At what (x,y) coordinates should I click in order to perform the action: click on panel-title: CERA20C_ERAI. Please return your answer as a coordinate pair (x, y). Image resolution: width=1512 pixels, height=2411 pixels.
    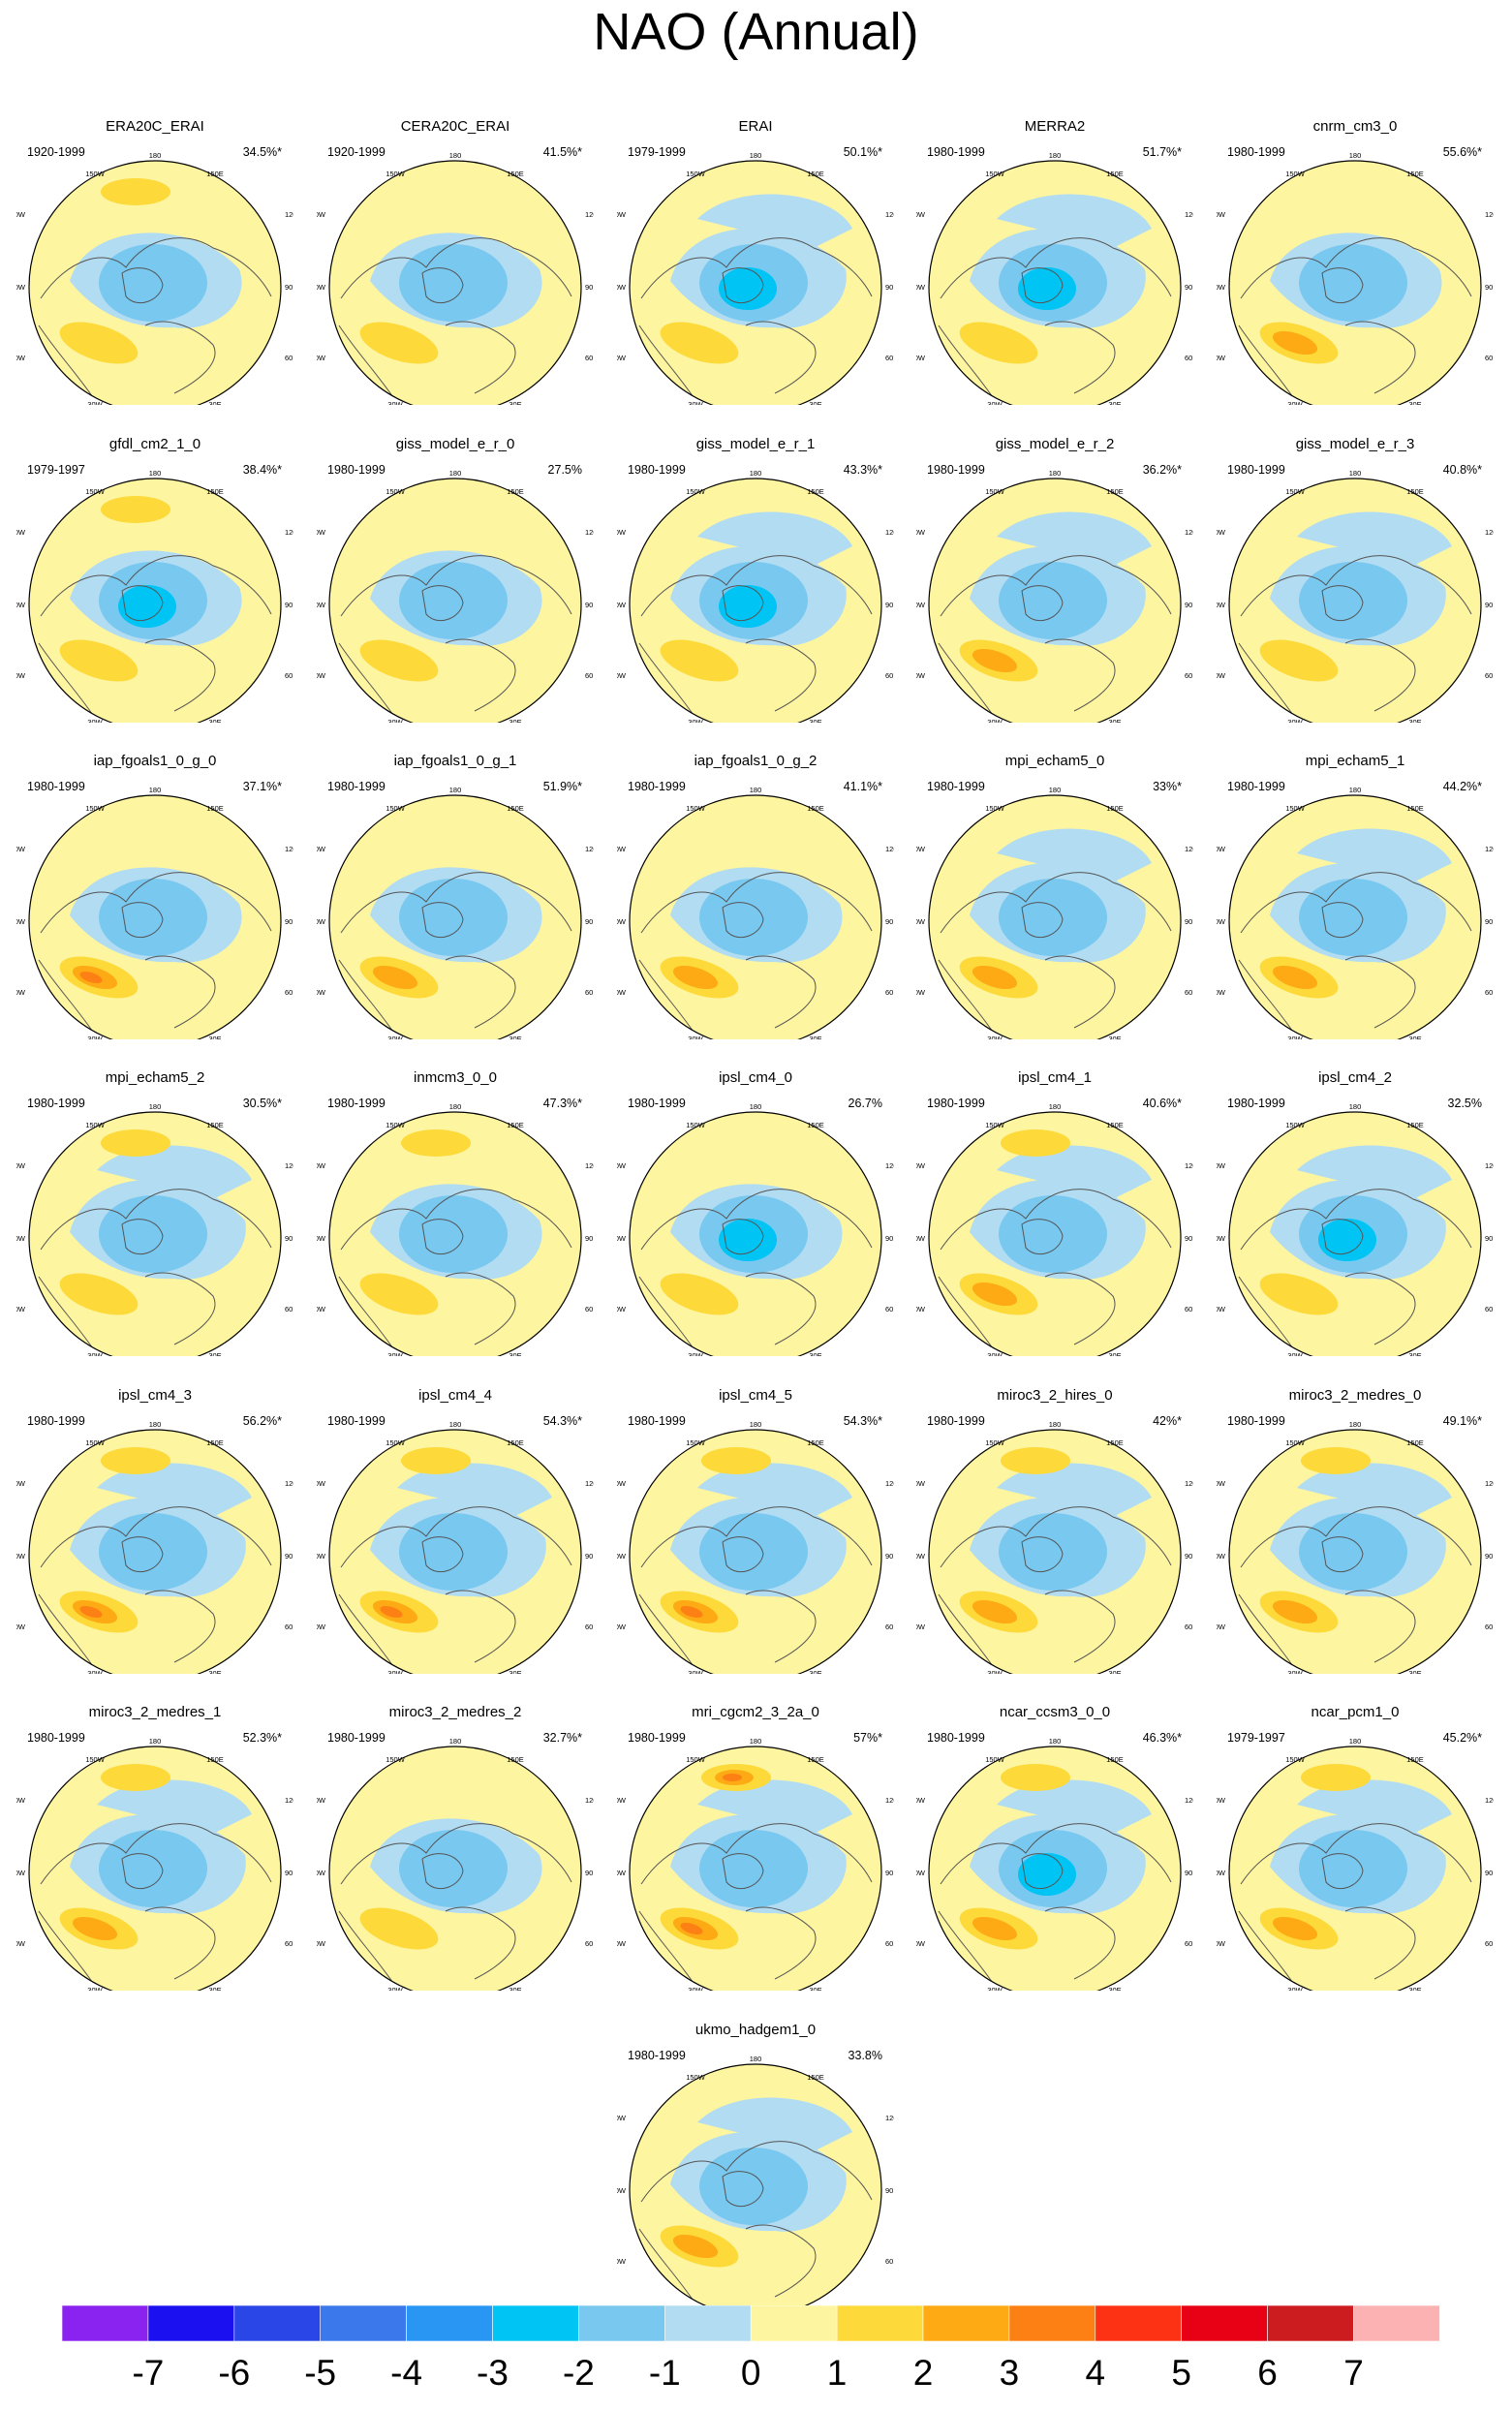
    Looking at the image, I should click on (455, 127).